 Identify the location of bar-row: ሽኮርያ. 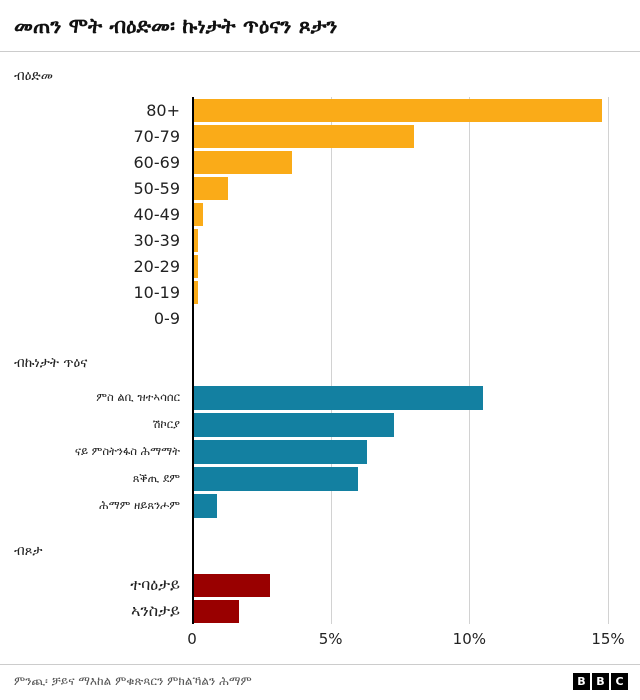
(320, 424).